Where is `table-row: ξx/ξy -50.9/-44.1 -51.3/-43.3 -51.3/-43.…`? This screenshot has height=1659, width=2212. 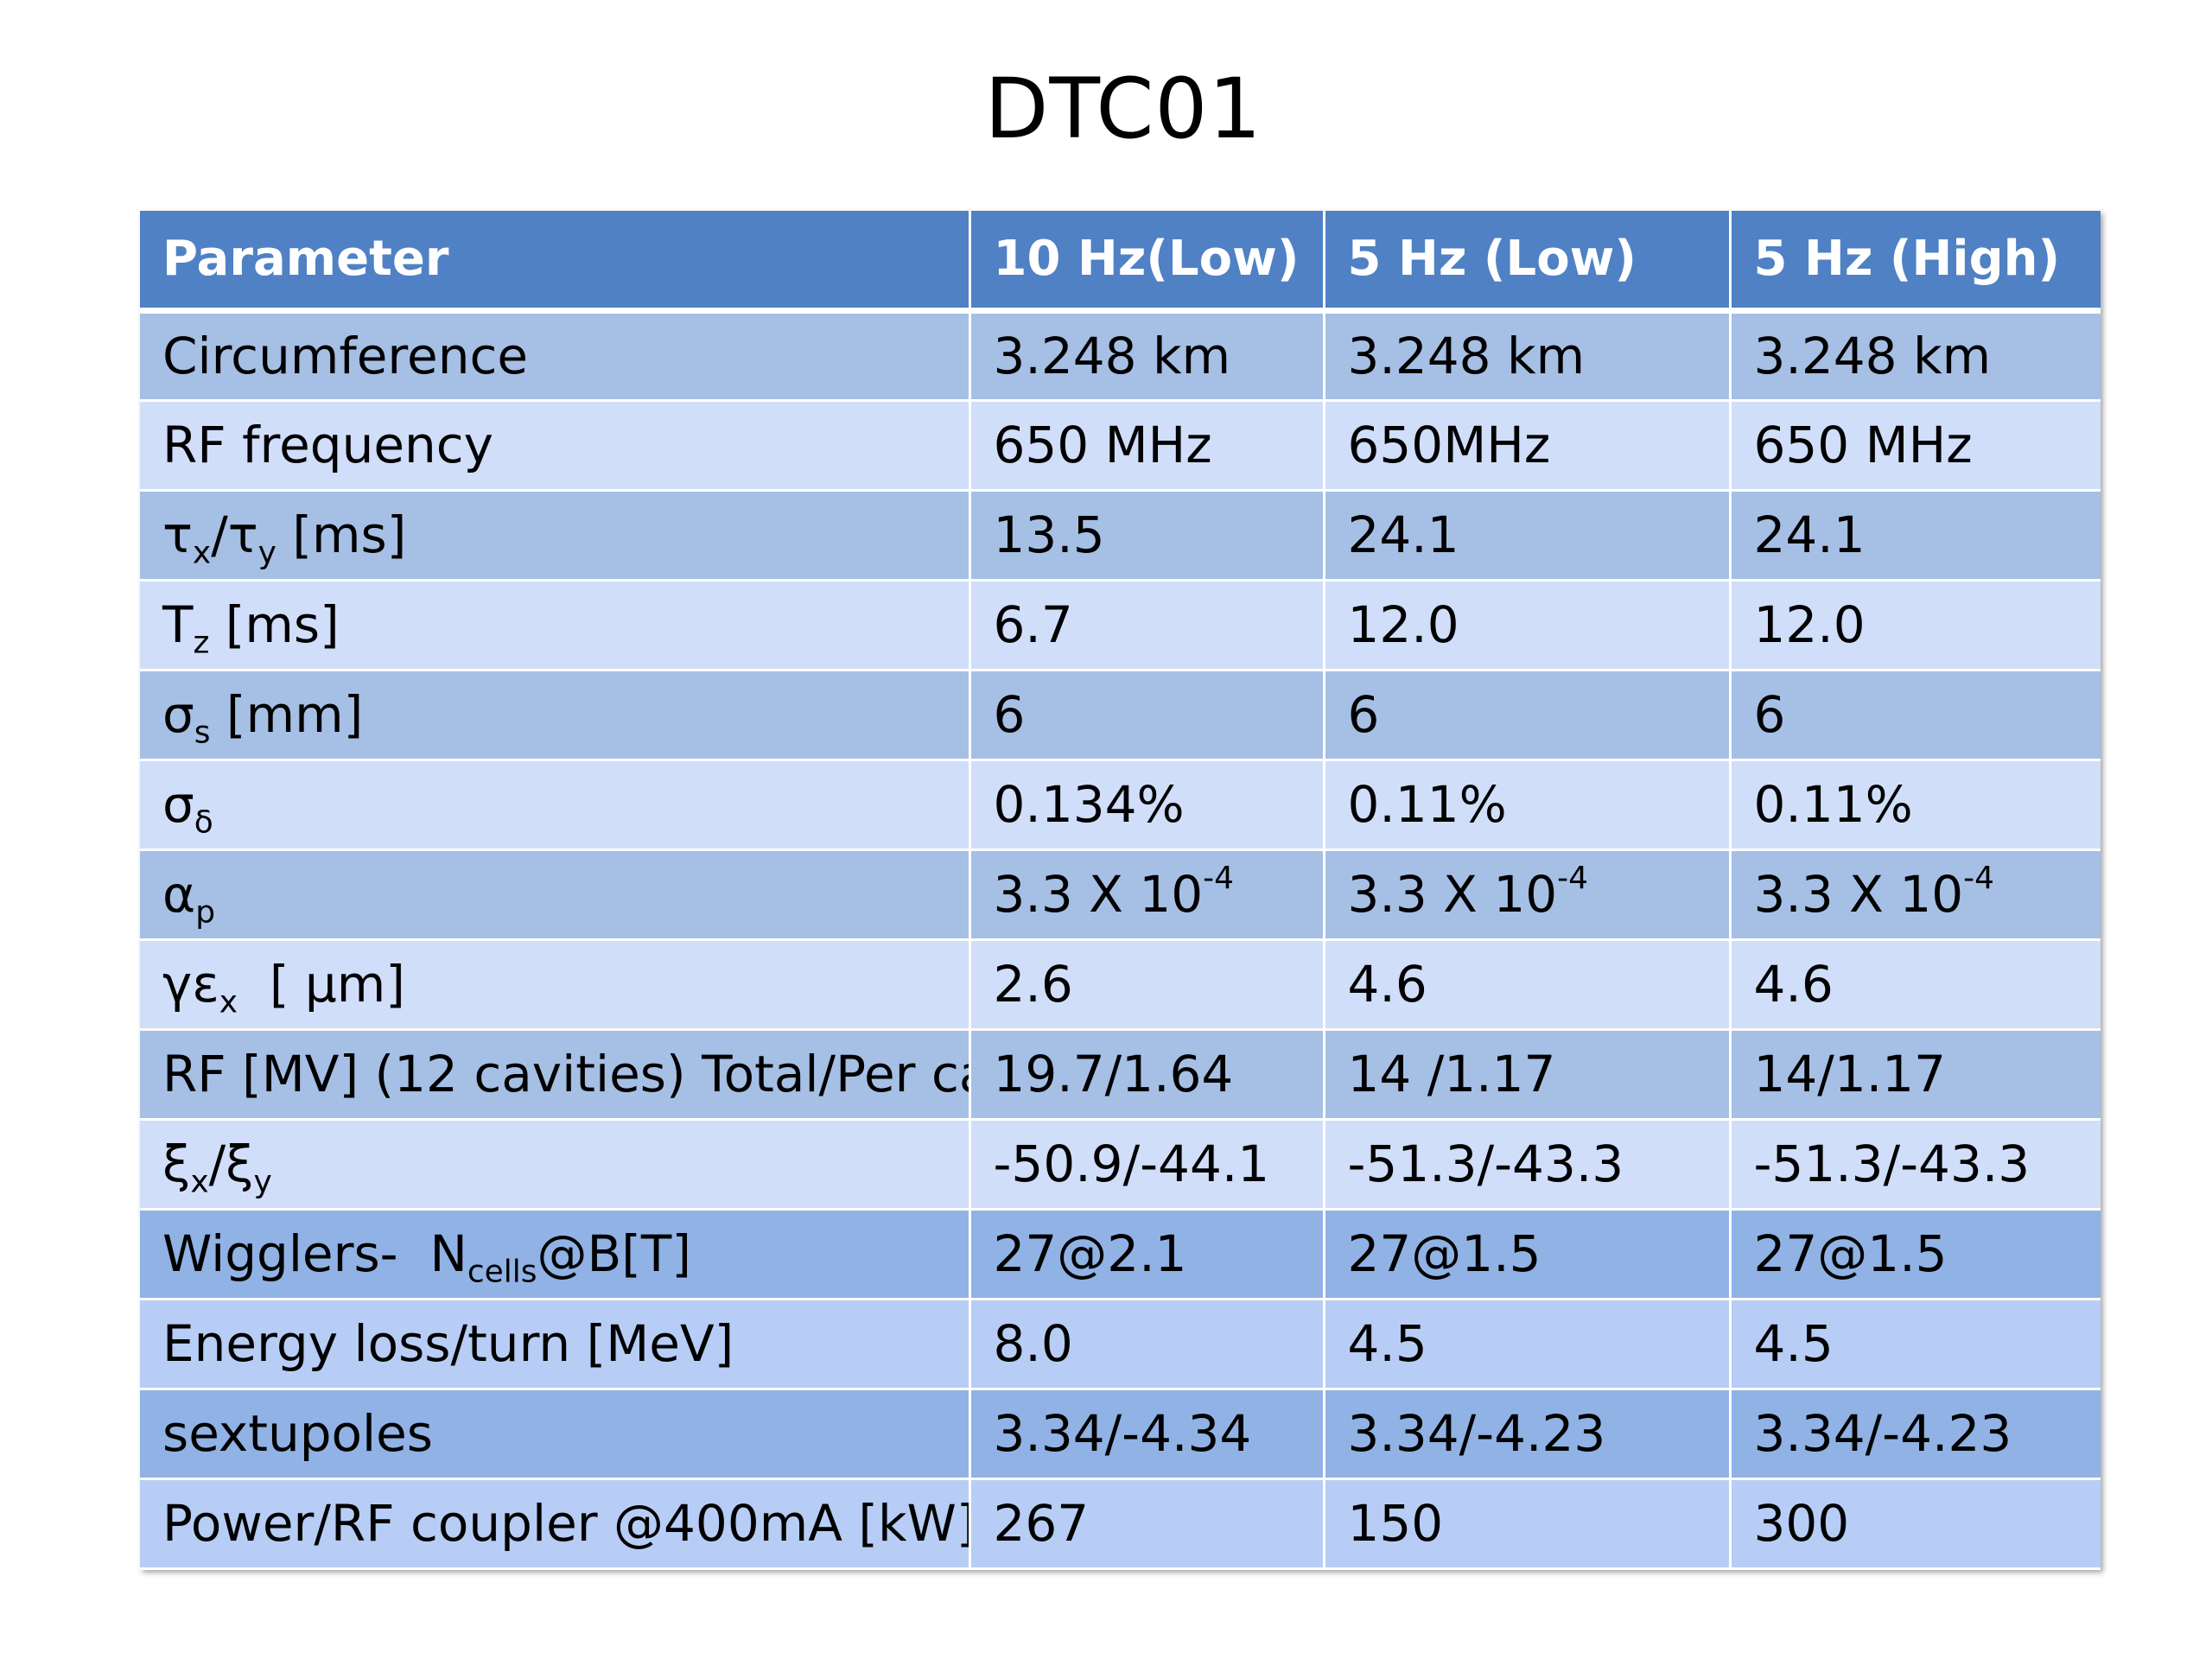
table-row: ξx/ξy -50.9/-44.1 -51.3/-43.3 -51.3/-43.… is located at coordinates (1120, 1165).